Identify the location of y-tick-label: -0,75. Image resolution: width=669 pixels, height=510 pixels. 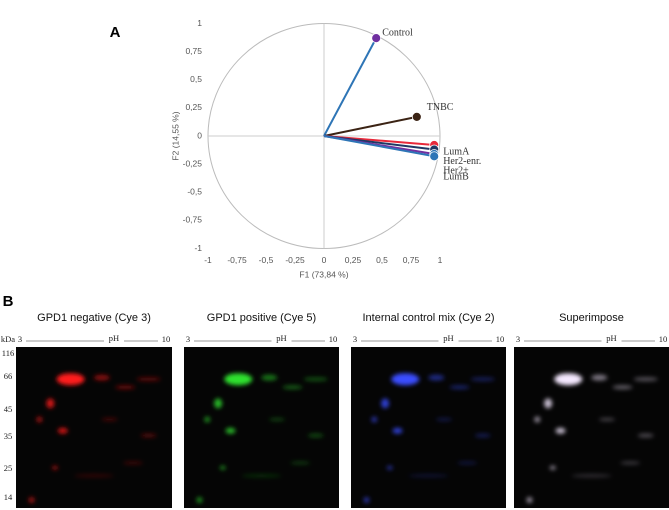
(193, 220).